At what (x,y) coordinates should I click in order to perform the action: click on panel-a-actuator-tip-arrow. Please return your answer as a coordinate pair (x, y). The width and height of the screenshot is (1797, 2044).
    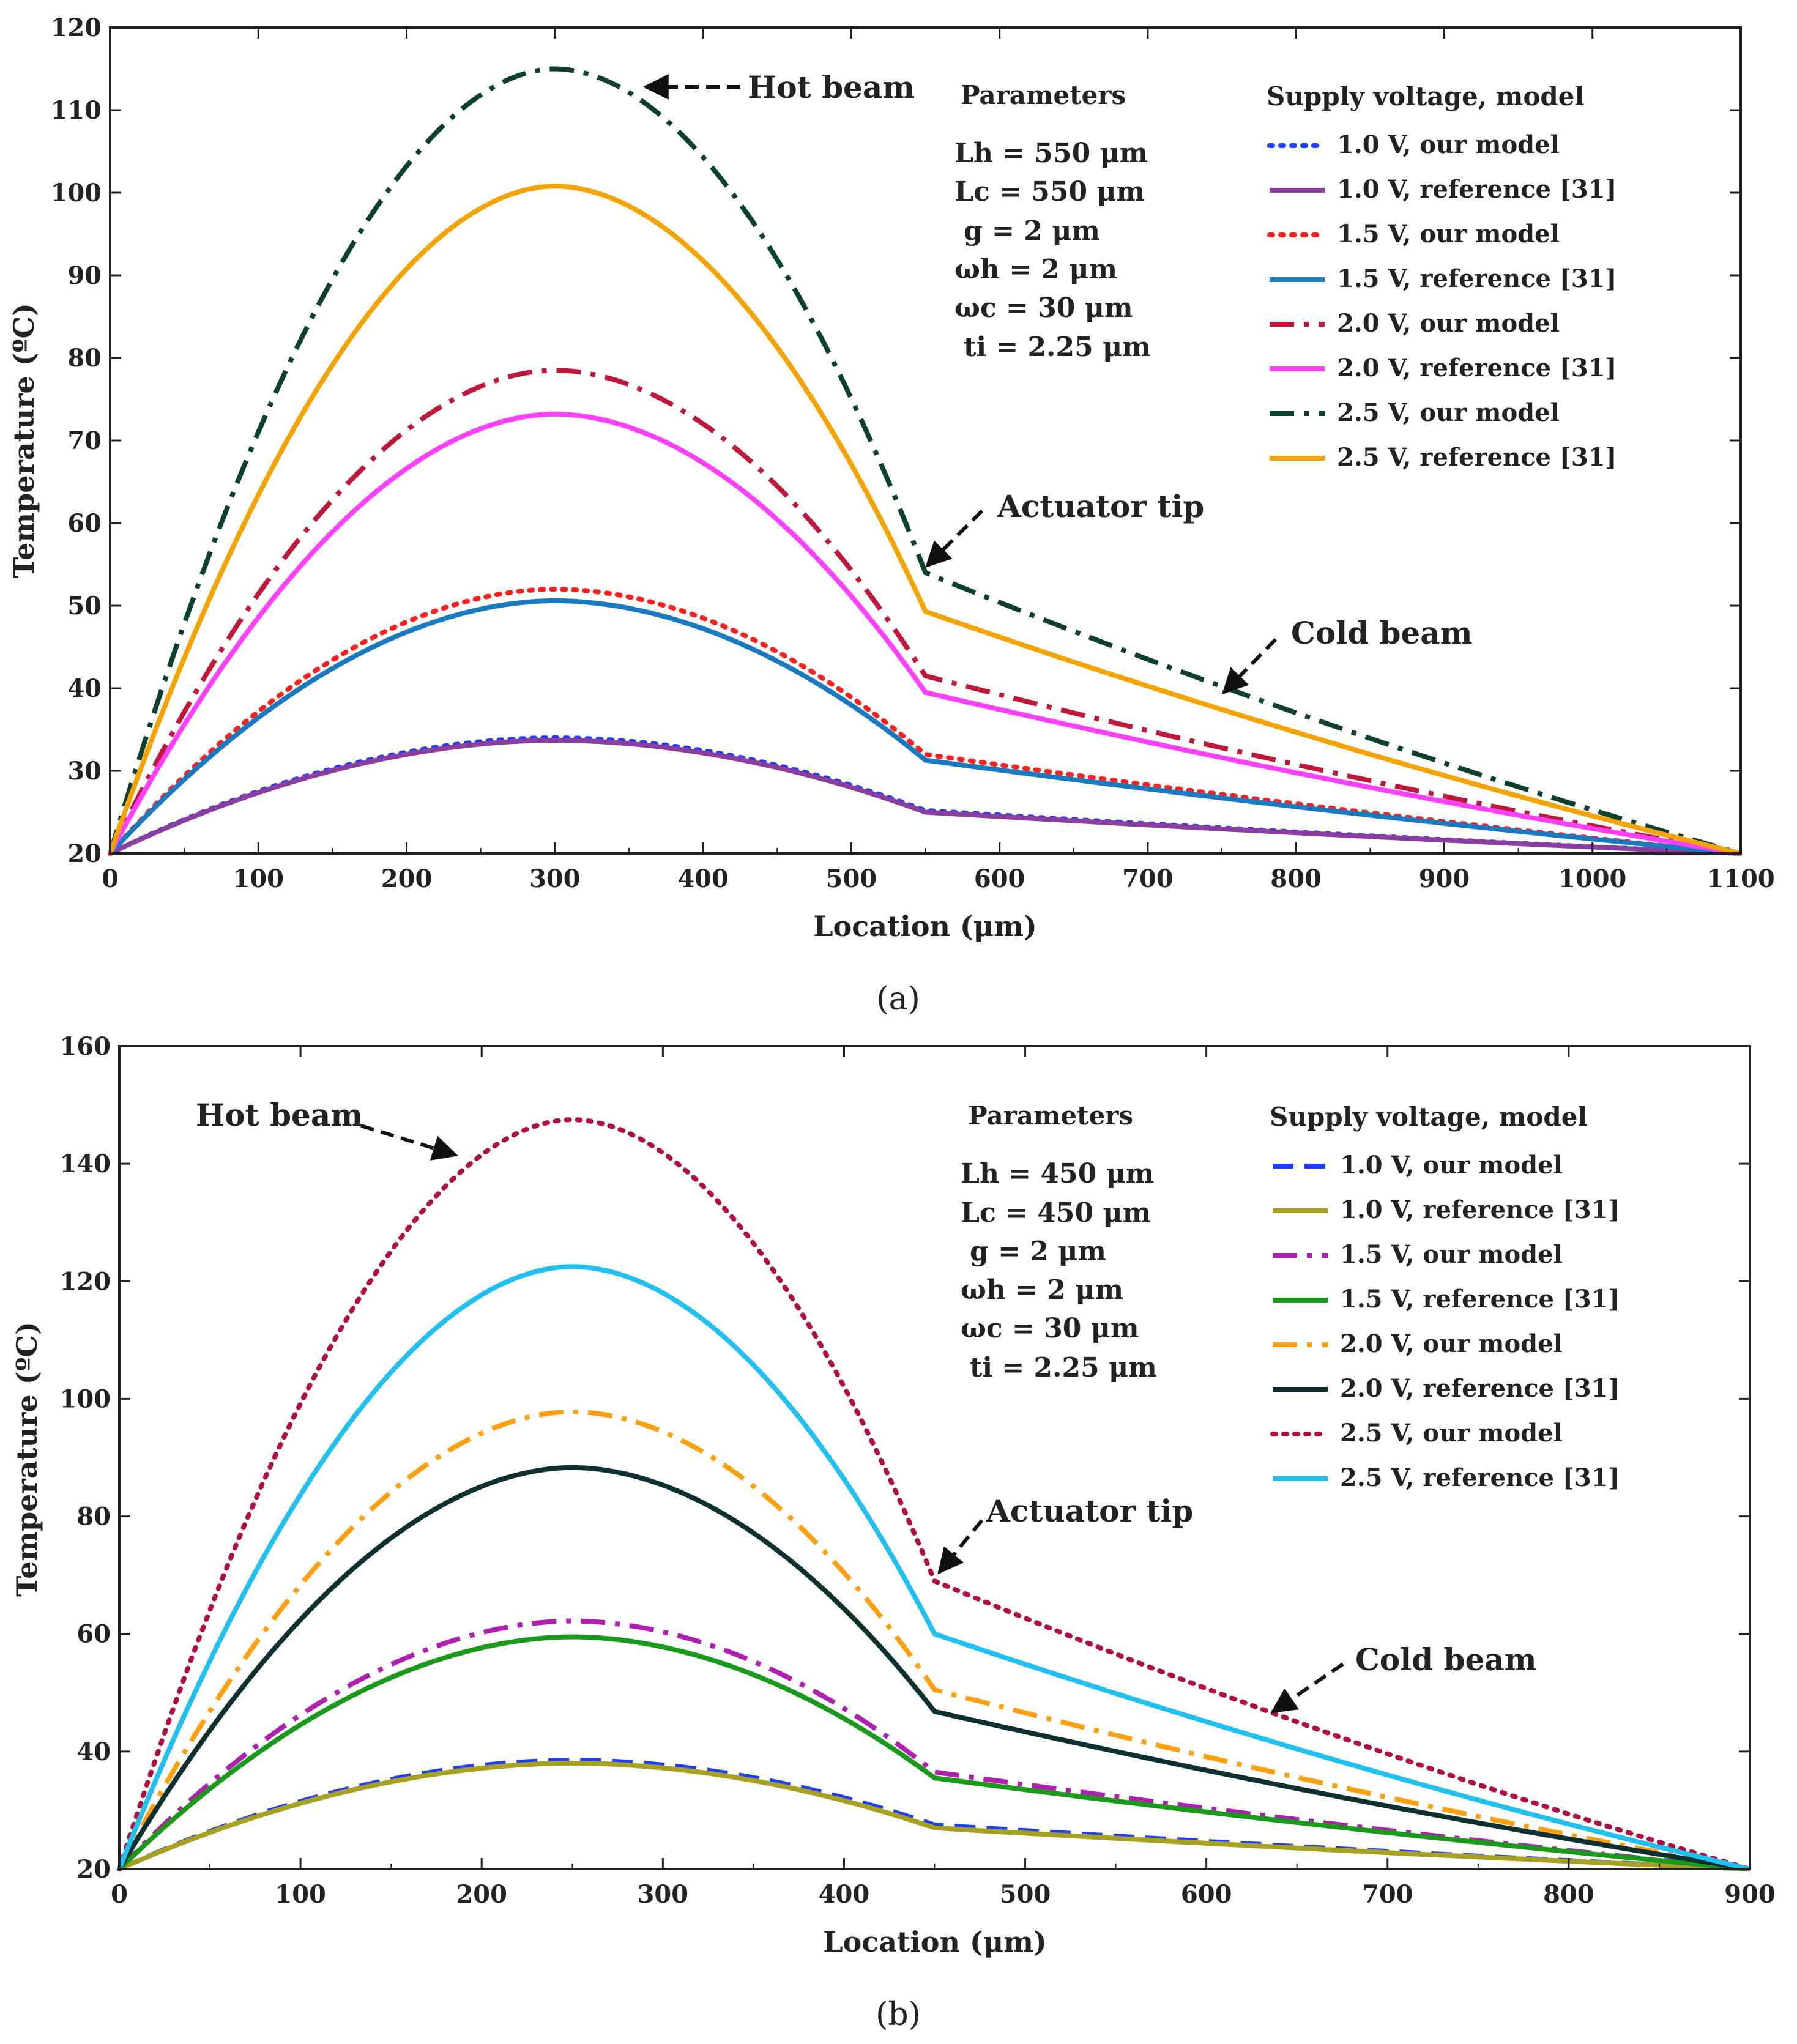
    Looking at the image, I should click on (954, 538).